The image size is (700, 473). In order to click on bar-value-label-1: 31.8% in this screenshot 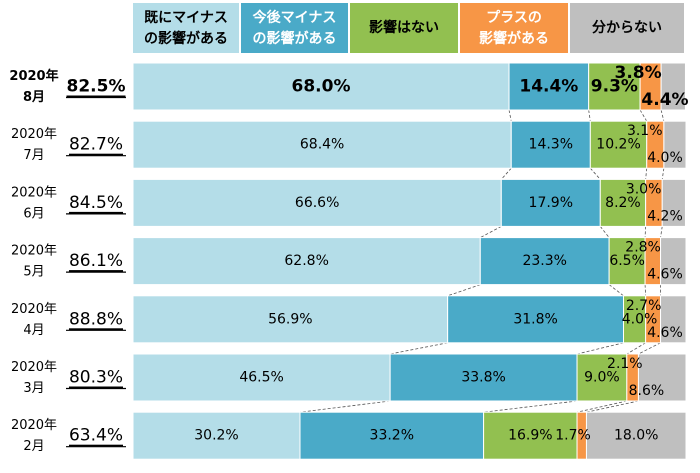, I will do `click(535, 319)`.